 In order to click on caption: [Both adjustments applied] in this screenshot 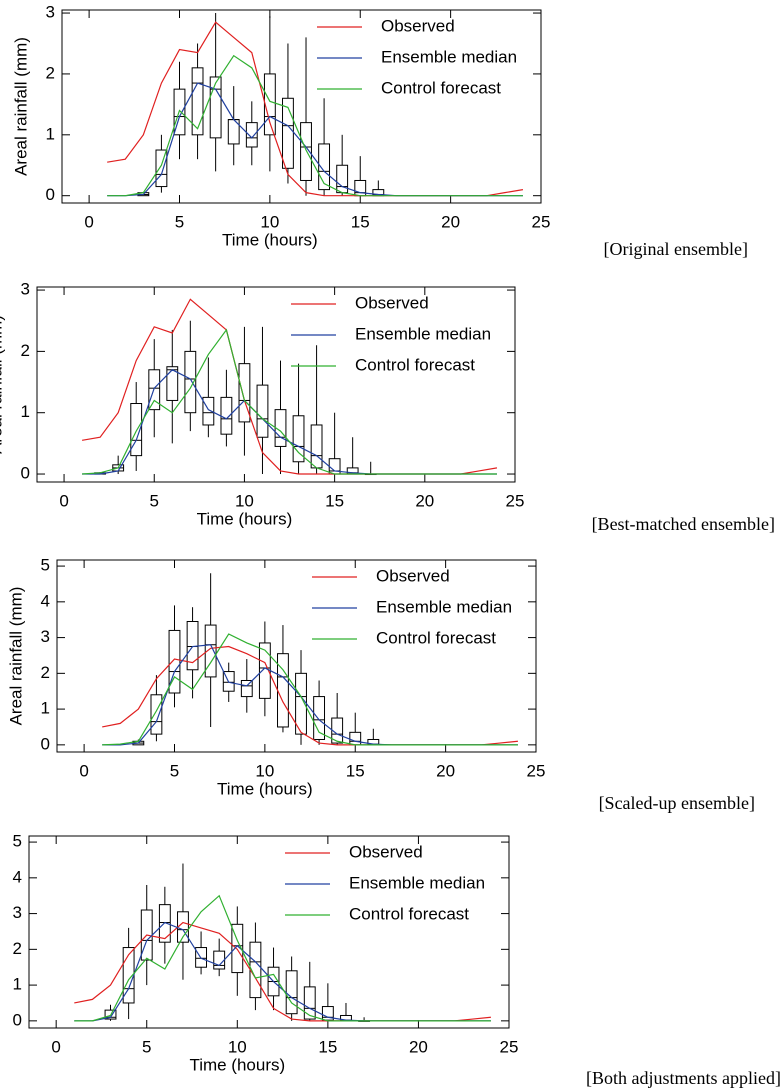, I will do `click(683, 1078)`.